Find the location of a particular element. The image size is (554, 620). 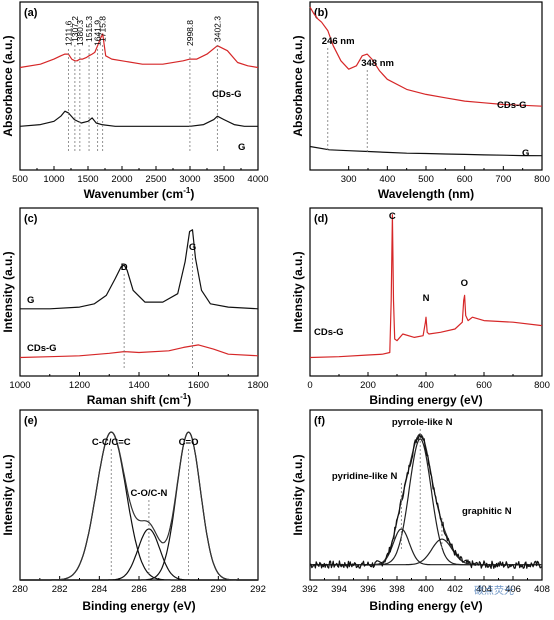

panel-a-x-tick-label: 1000 is located at coordinates (53, 179).